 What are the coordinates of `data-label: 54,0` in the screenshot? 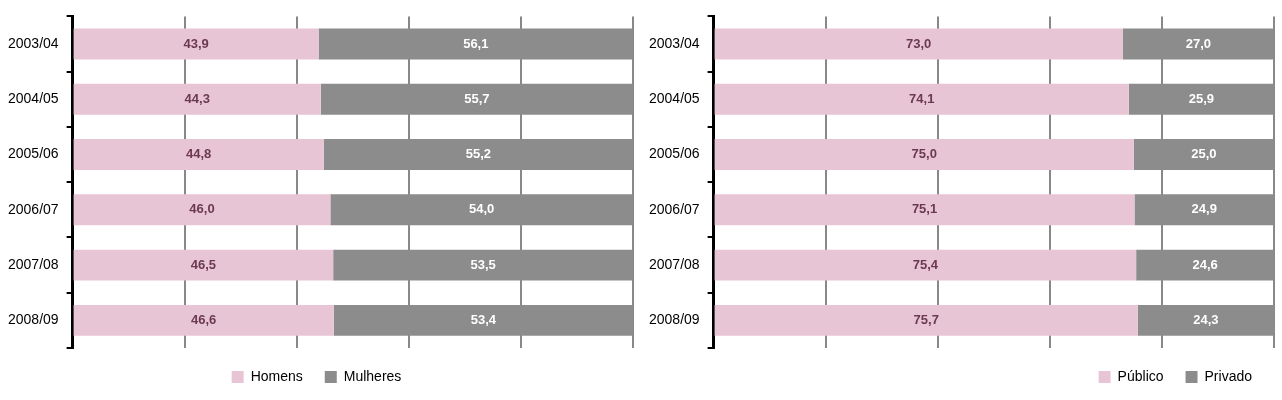 It's located at (482, 209).